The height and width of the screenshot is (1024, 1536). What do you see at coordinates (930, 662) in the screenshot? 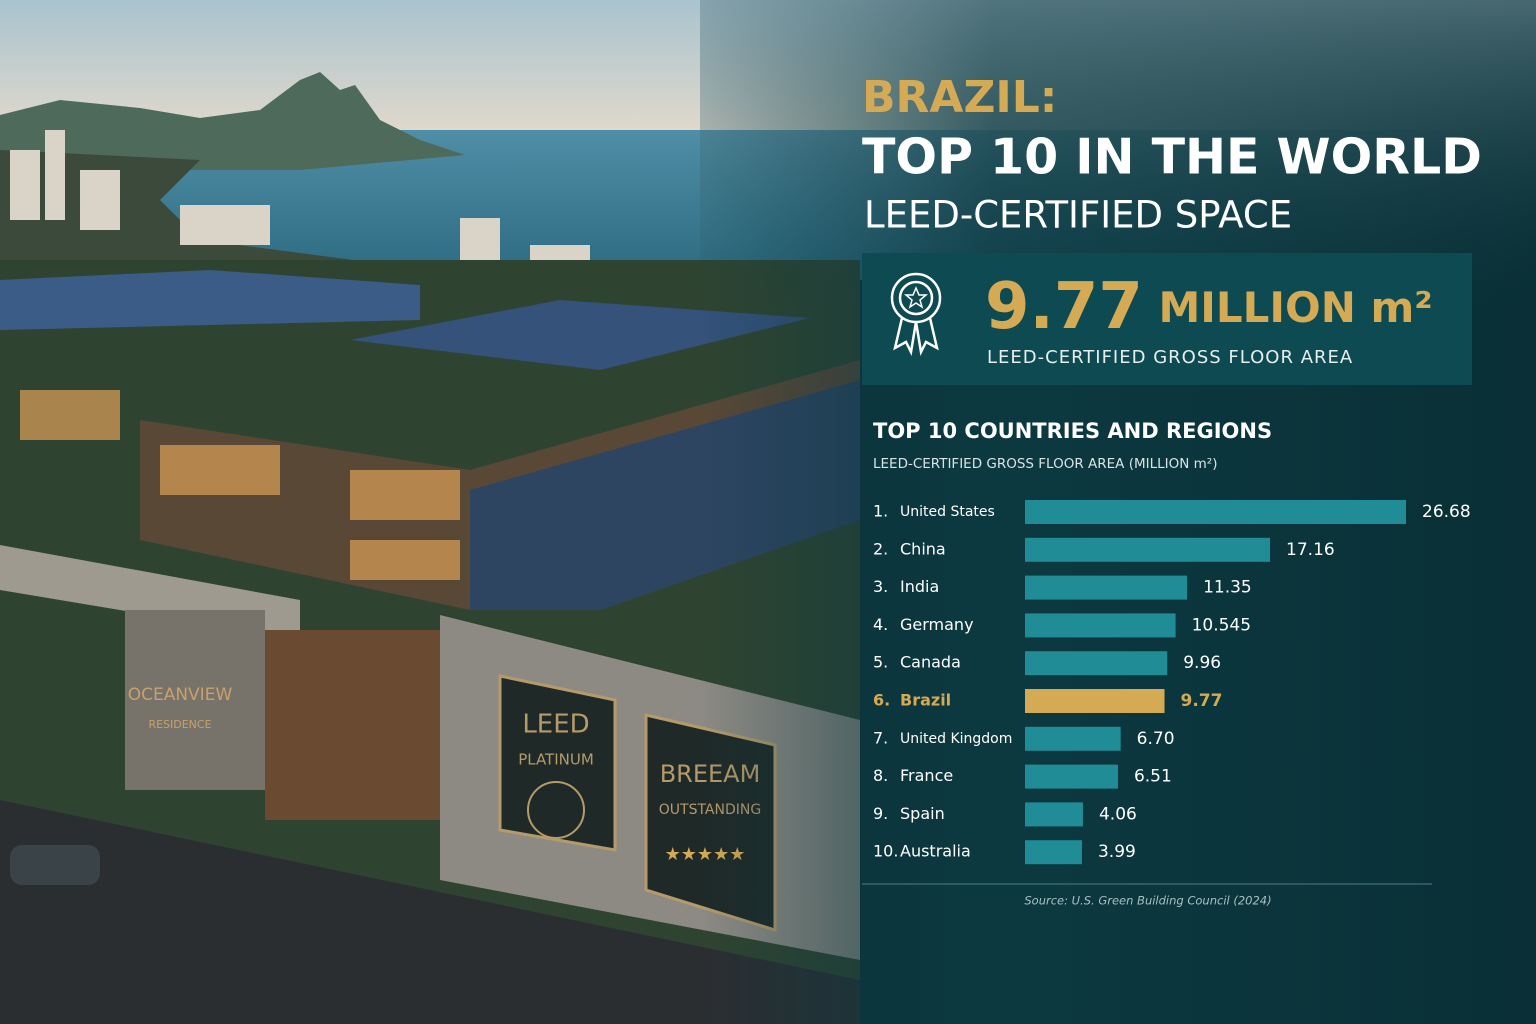
I see `category-label: Canada` at bounding box center [930, 662].